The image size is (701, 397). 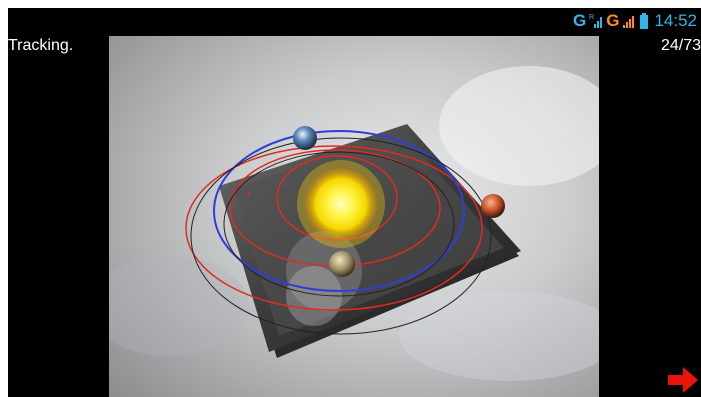 I want to click on clock: 14:52, so click(x=675, y=20).